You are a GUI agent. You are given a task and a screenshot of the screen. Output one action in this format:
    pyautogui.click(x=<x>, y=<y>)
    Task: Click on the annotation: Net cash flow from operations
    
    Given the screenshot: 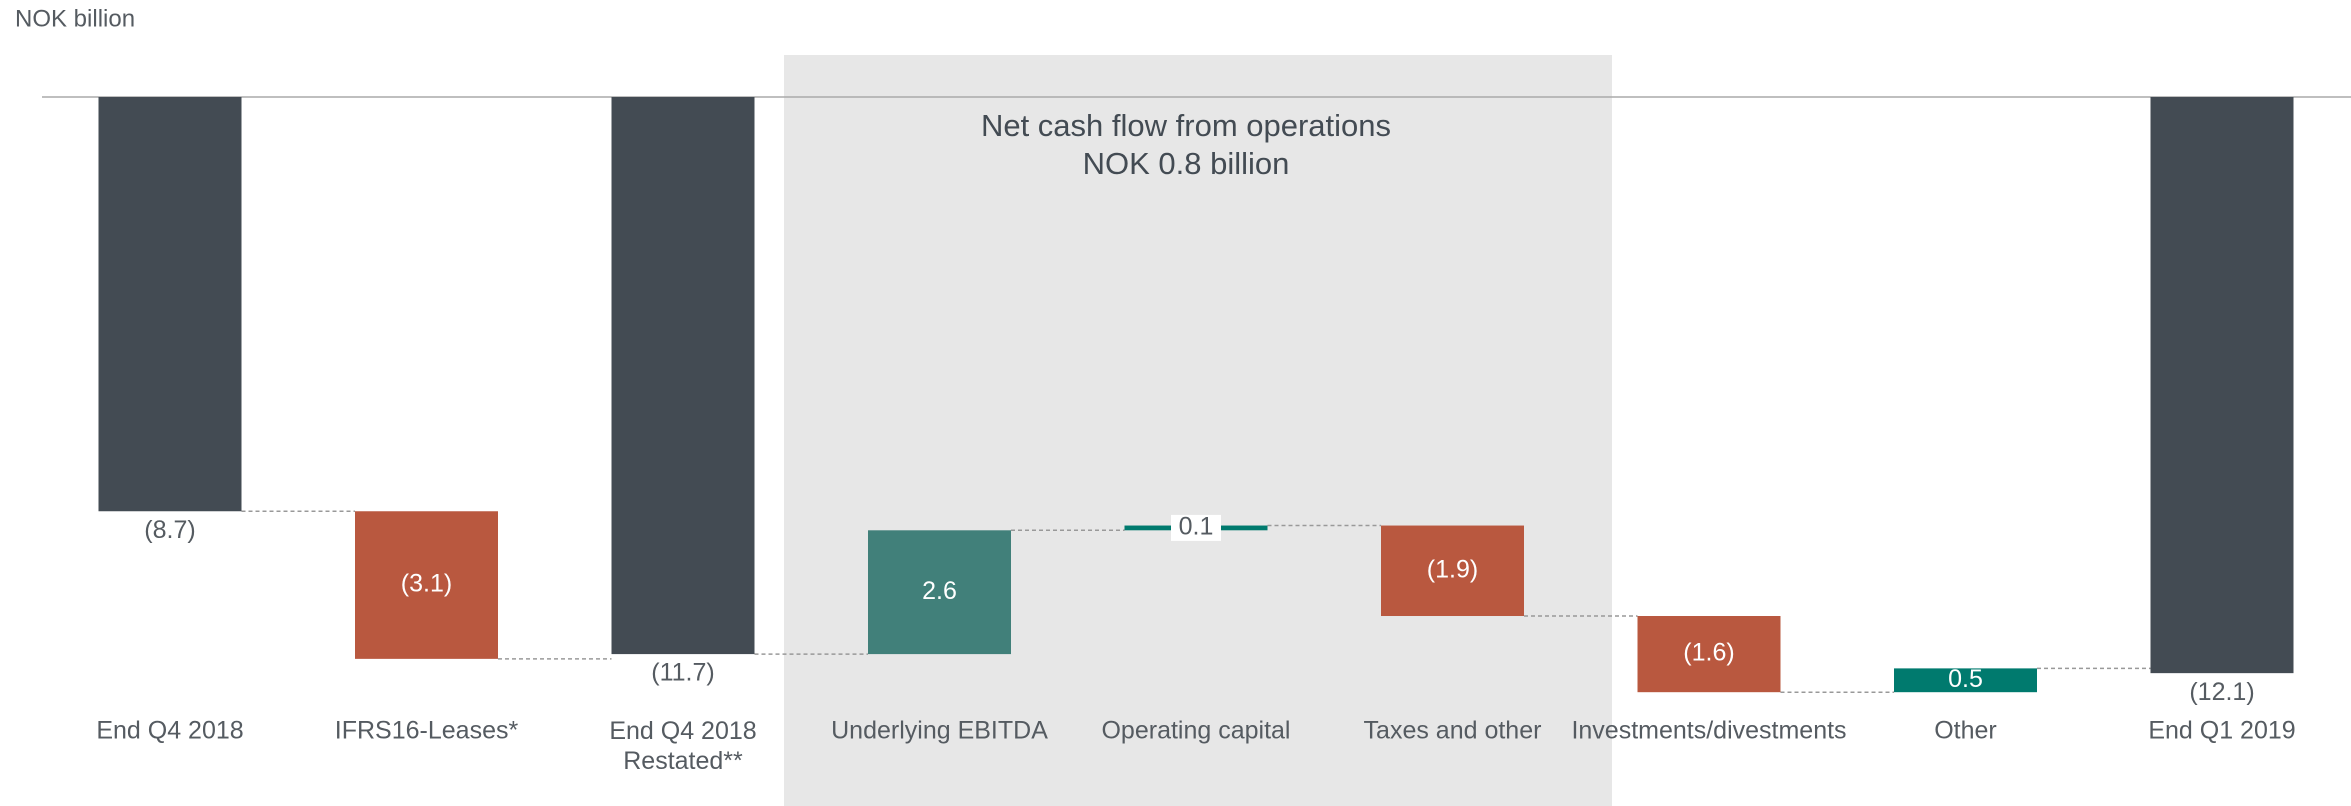 What is the action you would take?
    pyautogui.click(x=1186, y=125)
    